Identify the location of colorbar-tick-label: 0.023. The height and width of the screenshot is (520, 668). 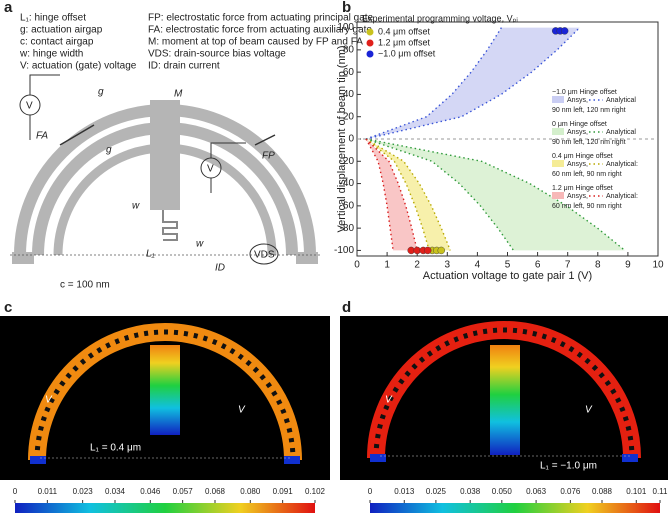
(83, 491).